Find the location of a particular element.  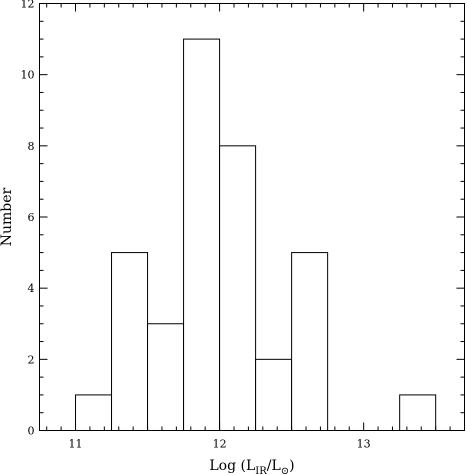

y-axis-label: Number is located at coordinates (7, 216).